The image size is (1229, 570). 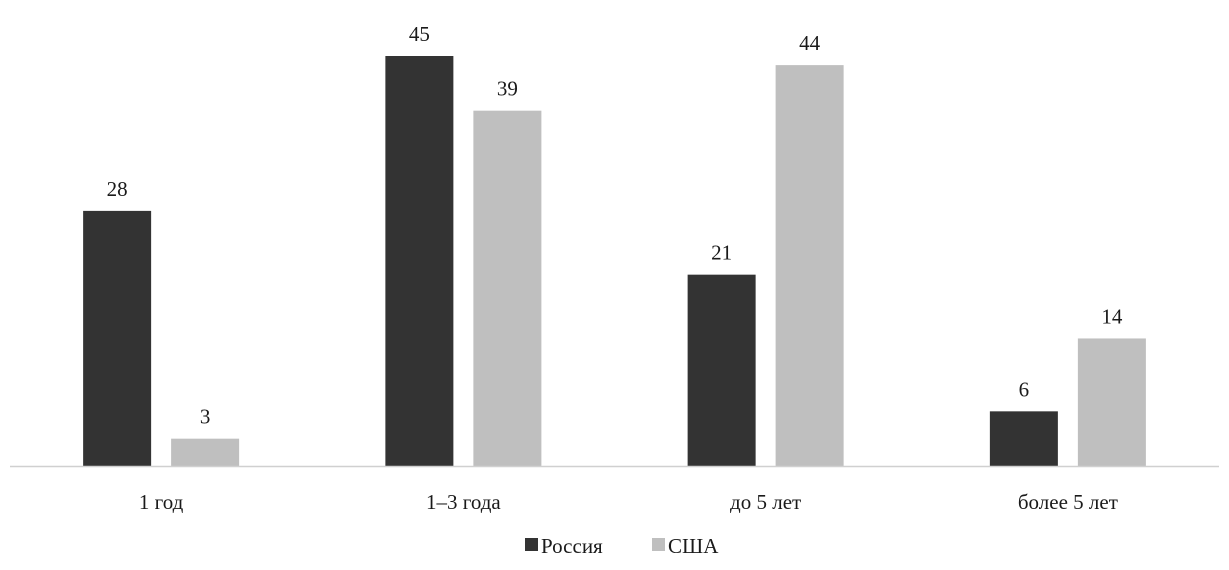 I want to click on legend: Россия США, so click(x=622, y=546).